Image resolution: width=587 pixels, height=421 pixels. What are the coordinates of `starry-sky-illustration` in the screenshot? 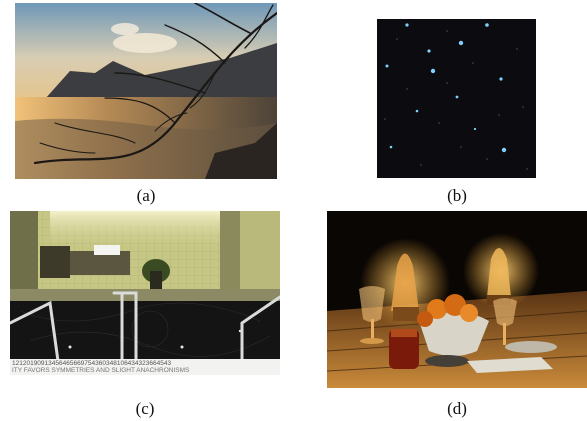 It's located at (456, 98).